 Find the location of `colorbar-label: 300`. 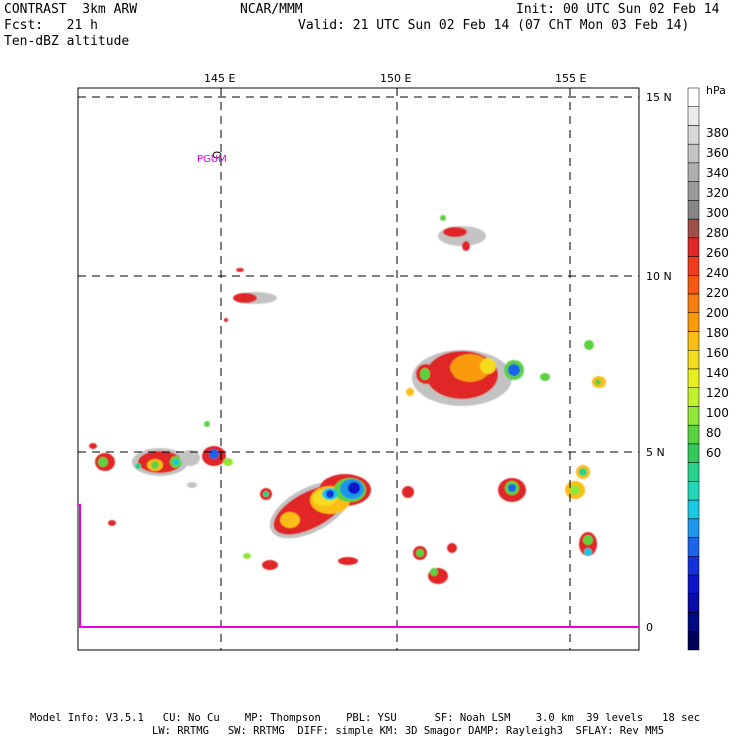

colorbar-label: 300 is located at coordinates (717, 213).